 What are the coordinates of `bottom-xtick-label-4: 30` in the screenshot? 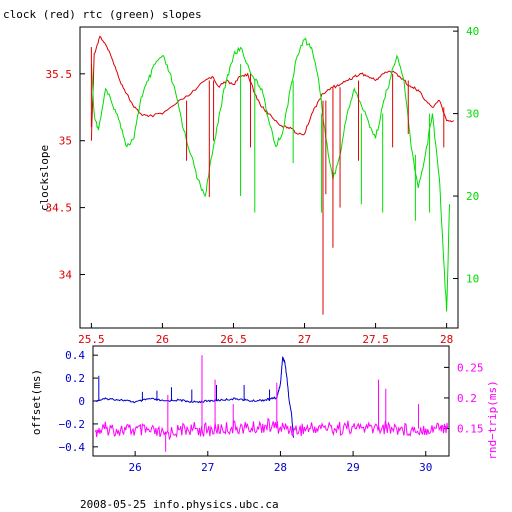 It's located at (425, 467).